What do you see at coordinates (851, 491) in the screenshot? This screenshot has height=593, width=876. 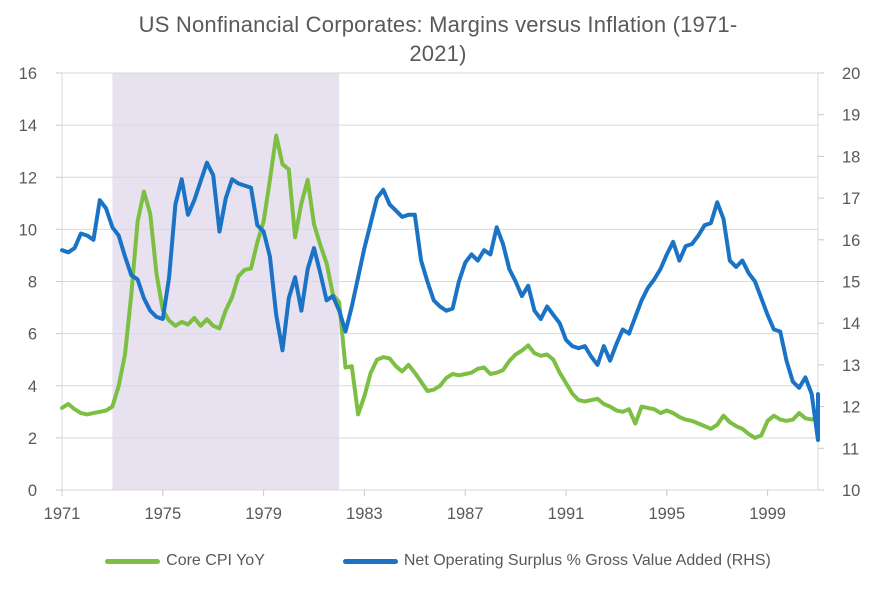 I see `y-axis-right-label-10: 10` at bounding box center [851, 491].